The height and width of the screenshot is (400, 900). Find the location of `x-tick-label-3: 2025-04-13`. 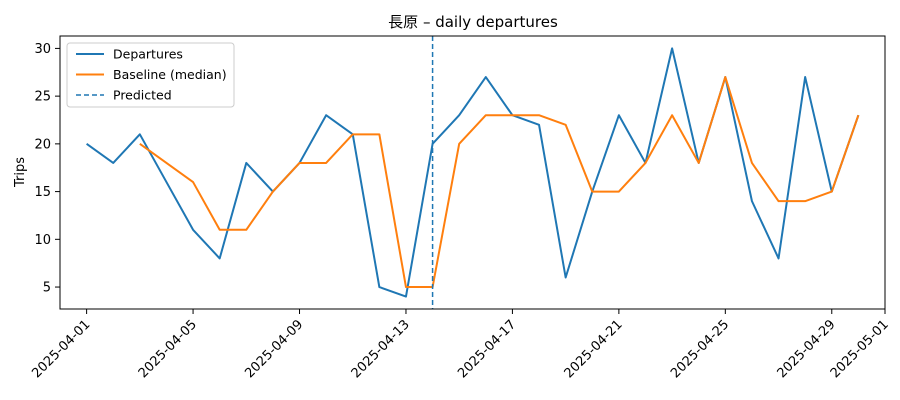

x-tick-label-3: 2025-04-13 is located at coordinates (381, 349).